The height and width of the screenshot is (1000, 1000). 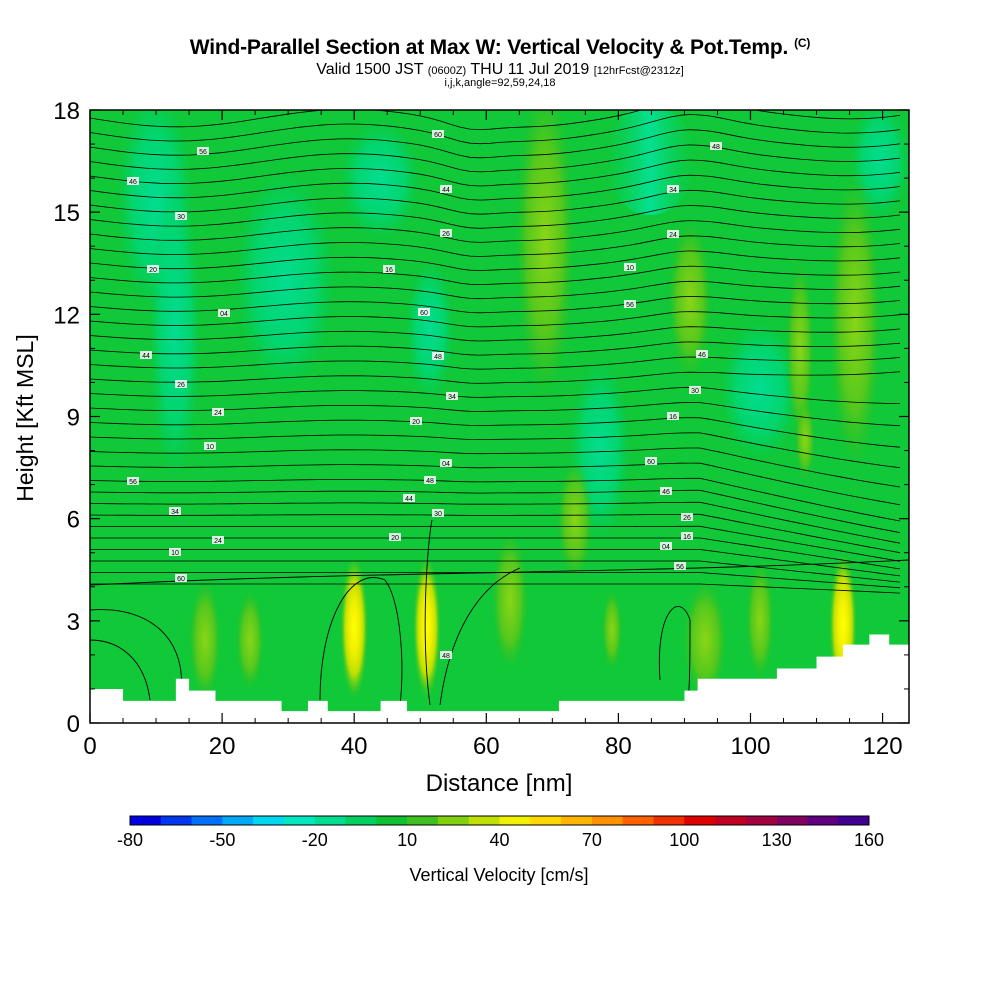 I want to click on colorbar-tick-label: -80, so click(x=130, y=840).